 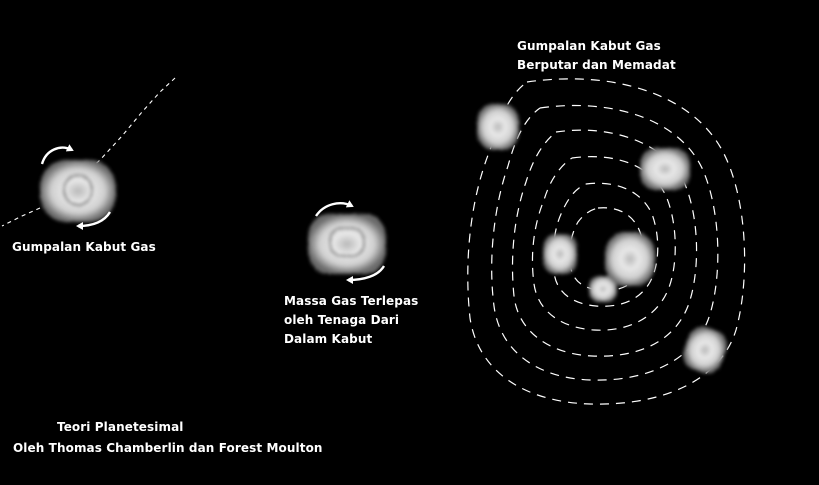 I want to click on caption-title: Teori Planetesimal, so click(x=120, y=427).